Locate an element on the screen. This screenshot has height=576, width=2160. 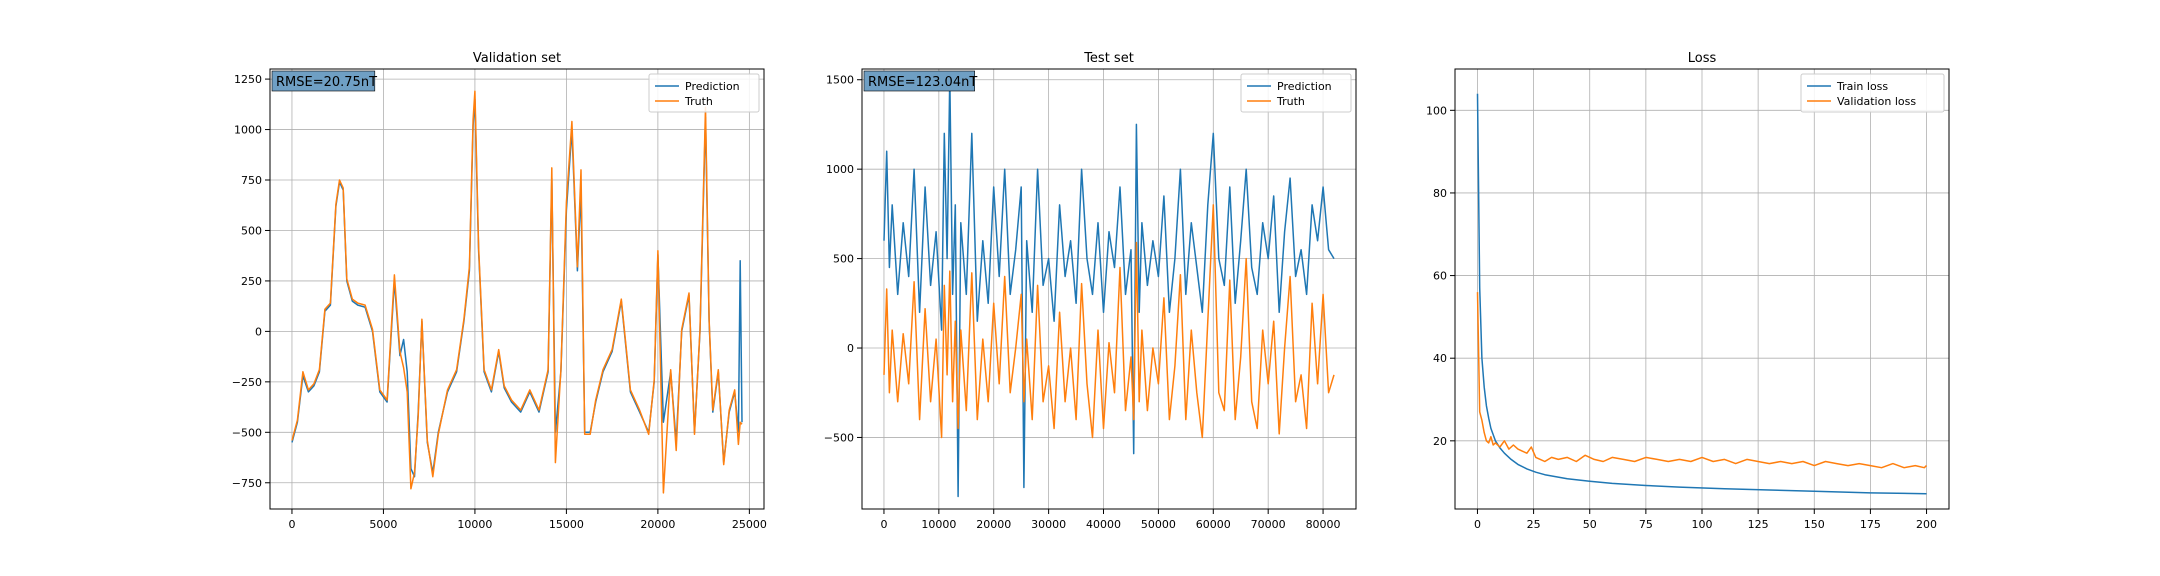
x-tick-label: 30000 is located at coordinates (1048, 524).